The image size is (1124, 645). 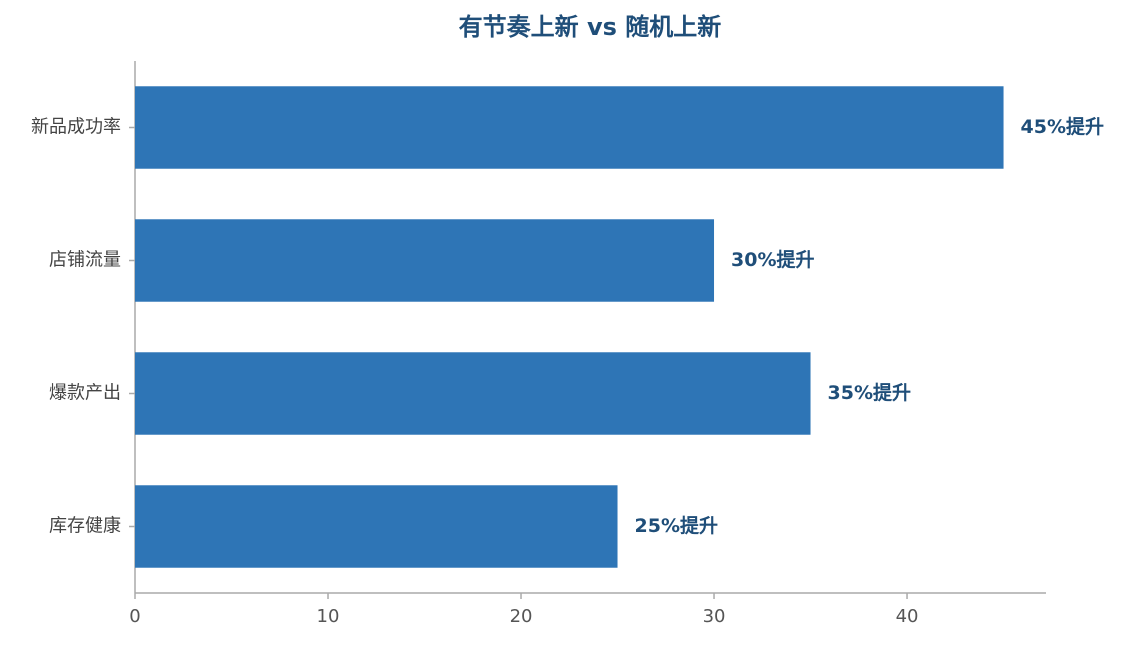 I want to click on value-label: 30%提升, so click(x=772, y=259).